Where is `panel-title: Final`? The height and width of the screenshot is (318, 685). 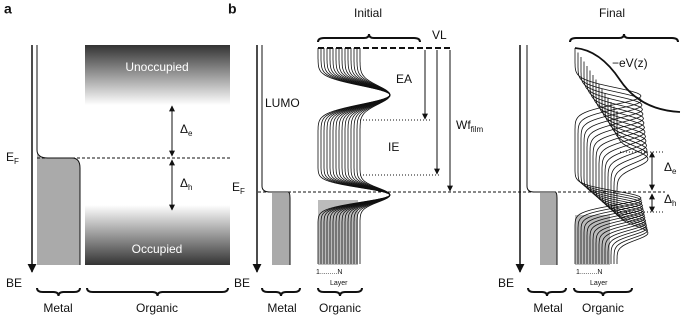 panel-title: Final is located at coordinates (612, 13).